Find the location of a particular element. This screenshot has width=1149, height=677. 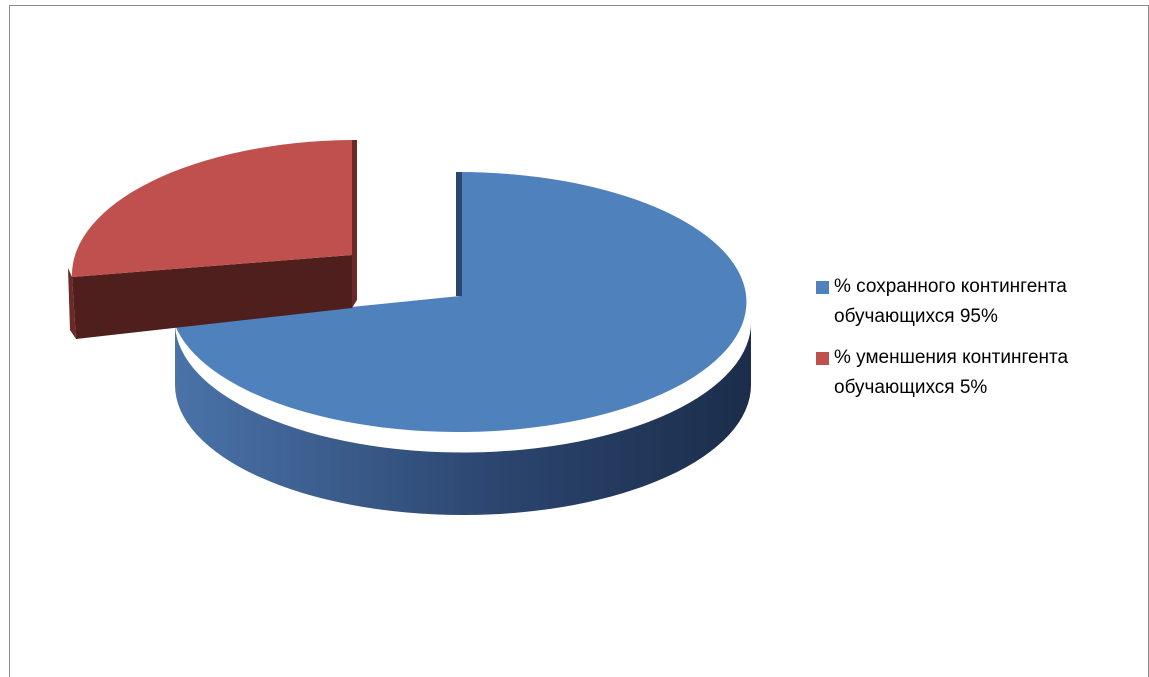

pie-slice-1-side-left is located at coordinates (72, 303).